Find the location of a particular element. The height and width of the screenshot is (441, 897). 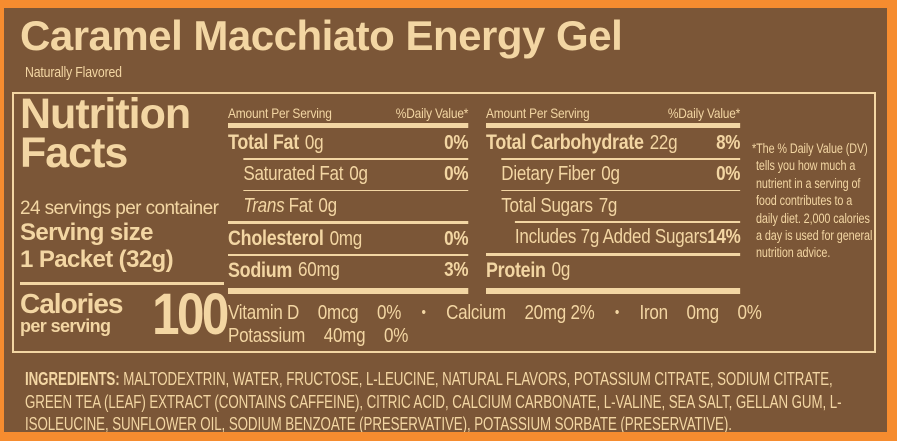

nutrient-row-total-sugars: Total Sugars 7g is located at coordinates (613, 206).